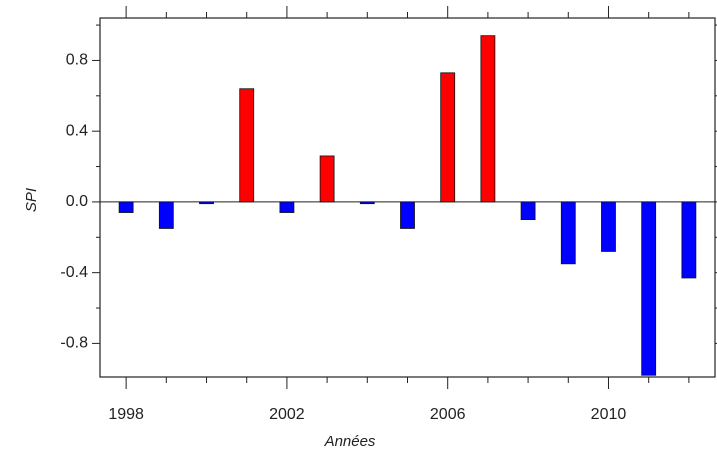 This screenshot has width=717, height=450. I want to click on y-axis-label: SPI, so click(31, 200).